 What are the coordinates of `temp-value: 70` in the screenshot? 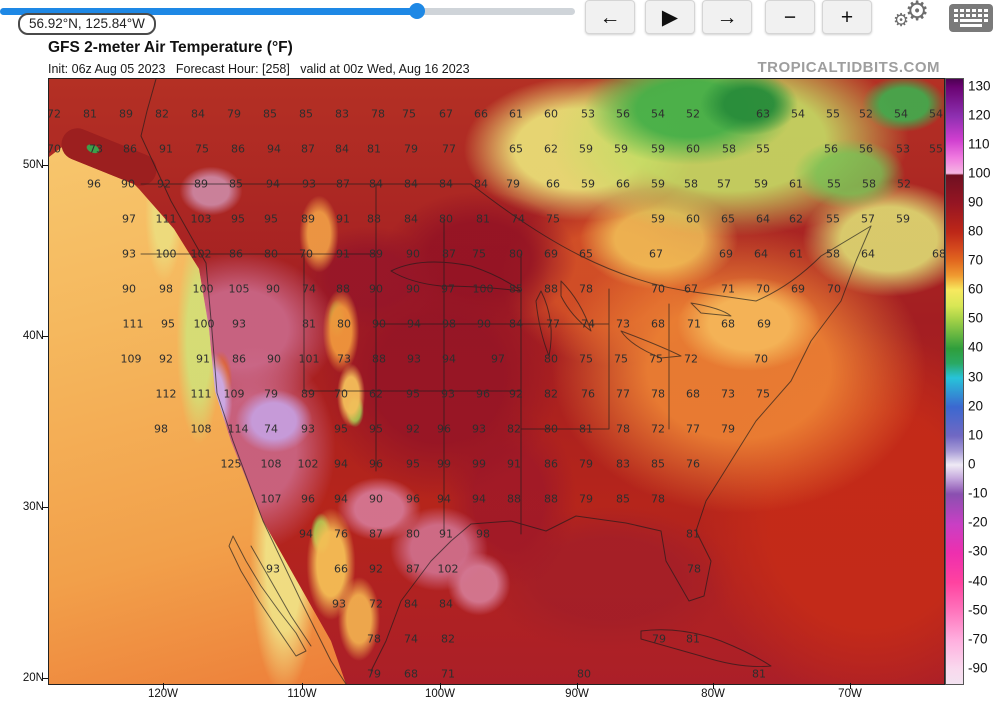 It's located at (306, 254).